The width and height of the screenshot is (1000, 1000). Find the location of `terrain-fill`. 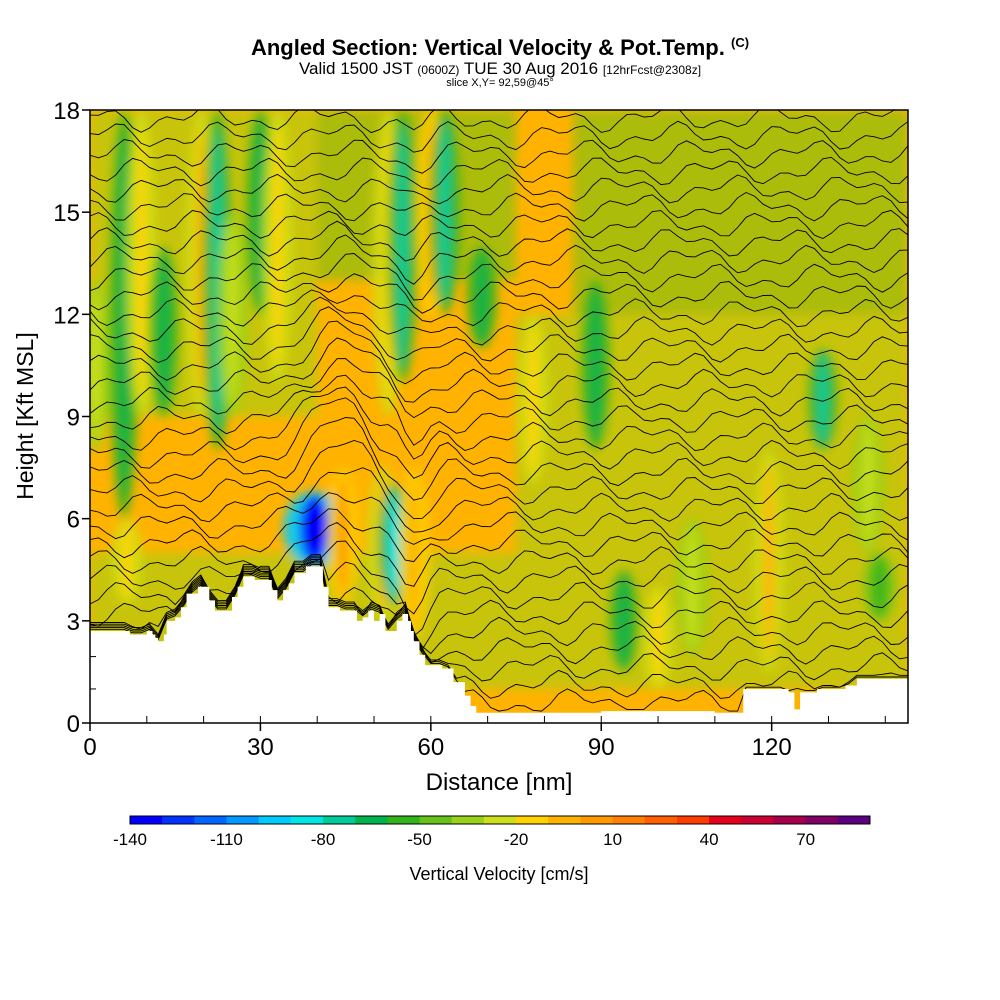

terrain-fill is located at coordinates (499, 644).